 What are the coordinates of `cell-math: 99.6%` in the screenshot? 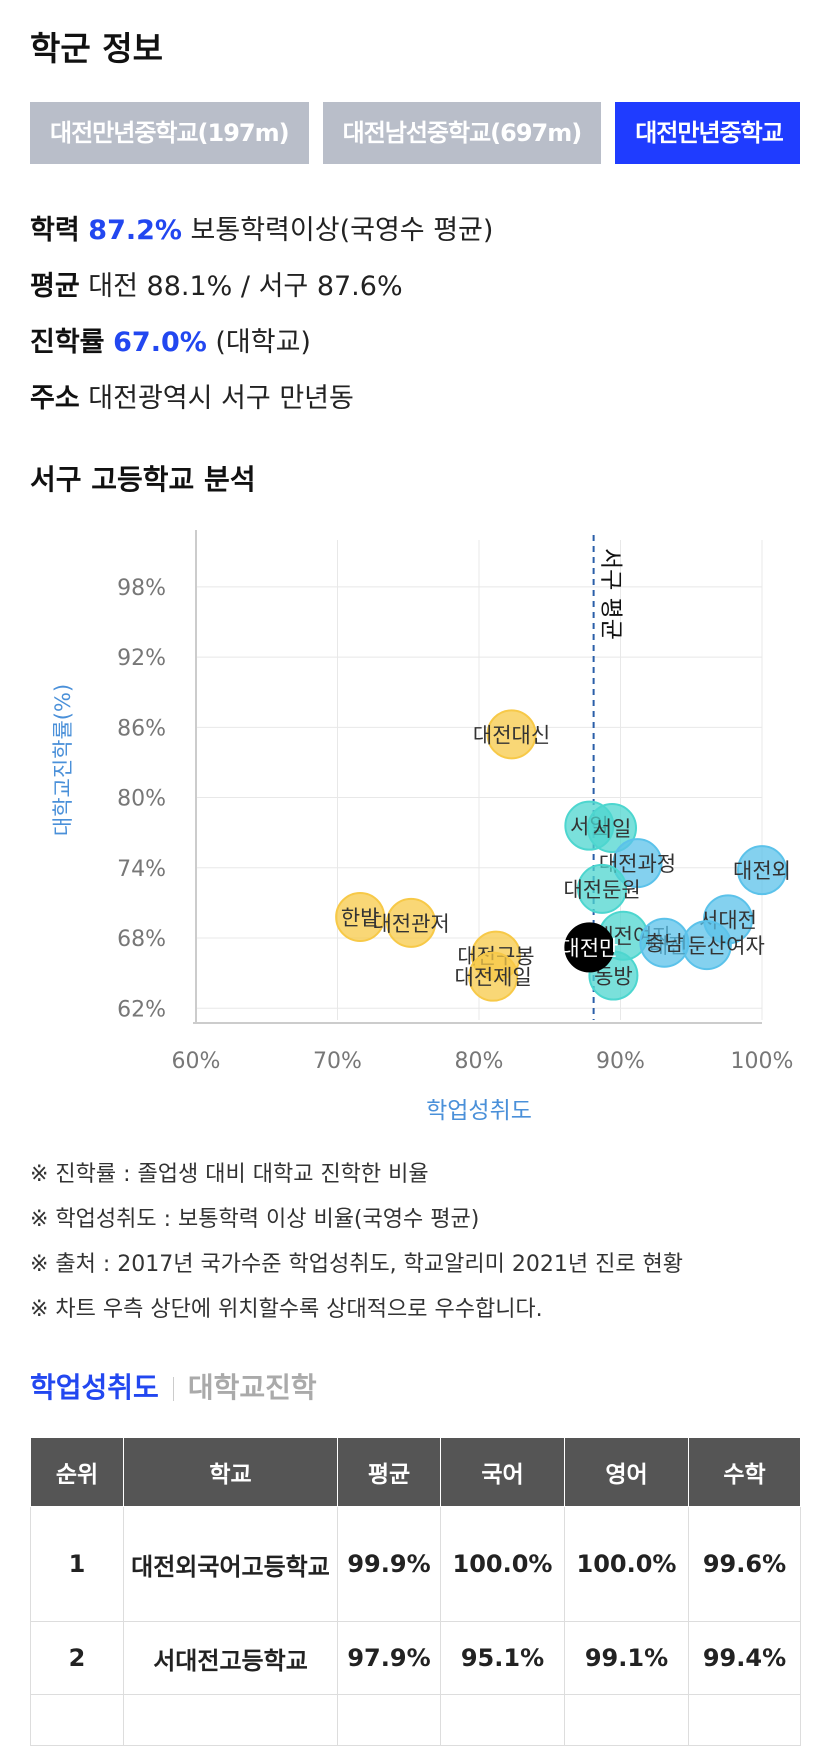 It's located at (744, 1564).